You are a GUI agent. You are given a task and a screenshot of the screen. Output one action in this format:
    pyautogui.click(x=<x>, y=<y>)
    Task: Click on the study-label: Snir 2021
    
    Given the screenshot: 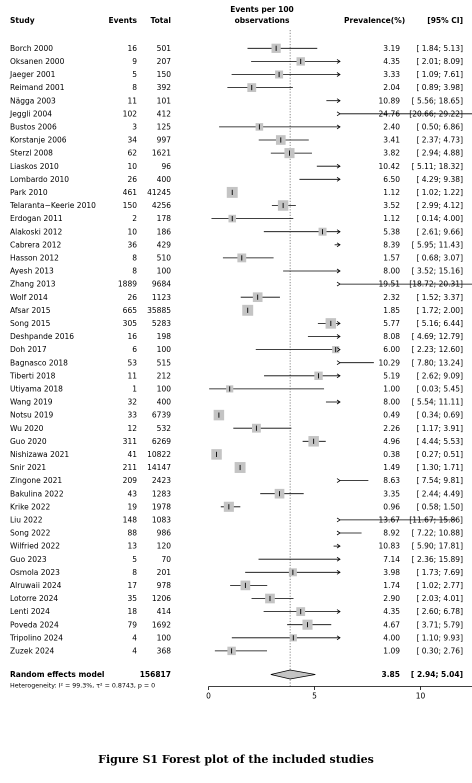 What is the action you would take?
    pyautogui.click(x=28, y=467)
    